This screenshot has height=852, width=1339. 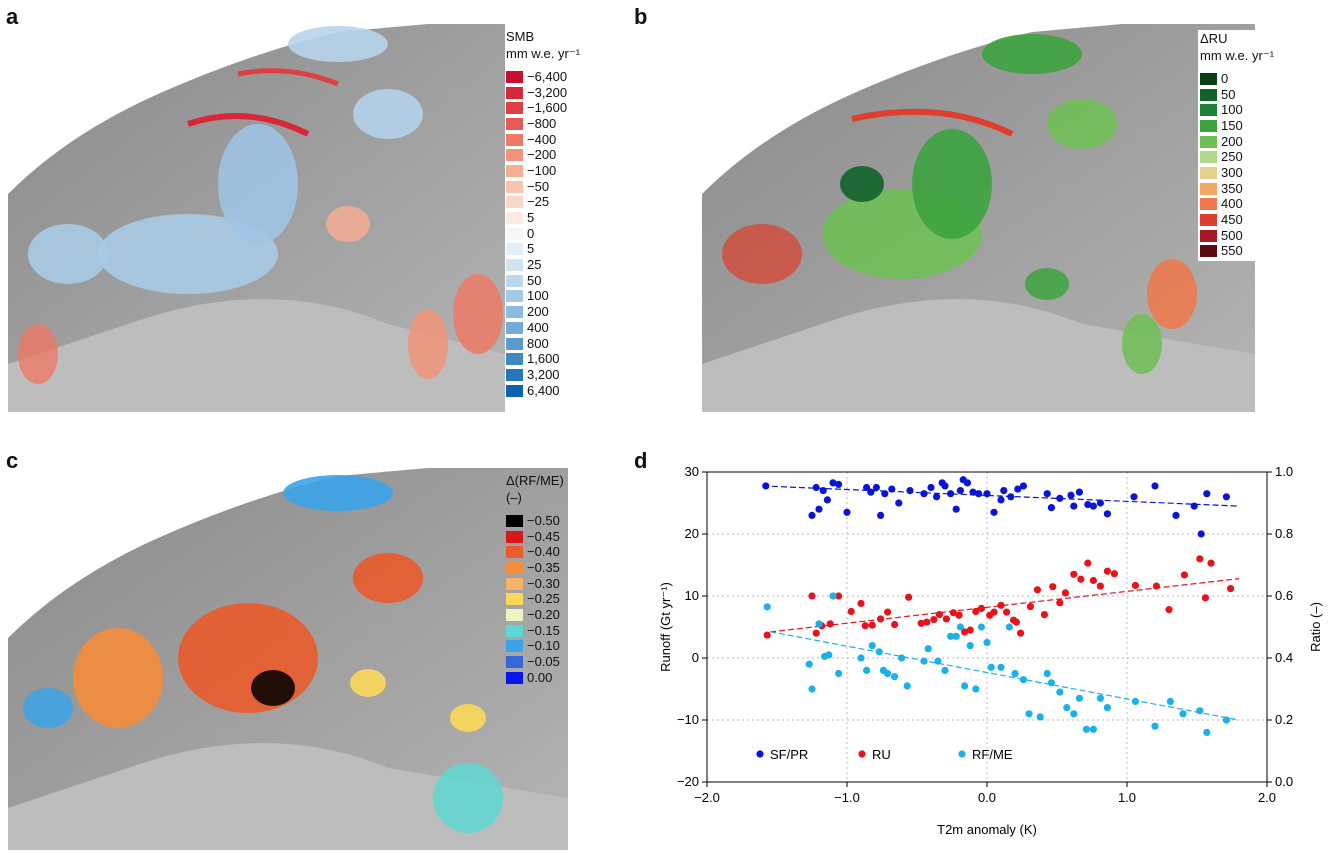 I want to click on y-axis-right-label: Ratio (–), so click(x=1315, y=627).